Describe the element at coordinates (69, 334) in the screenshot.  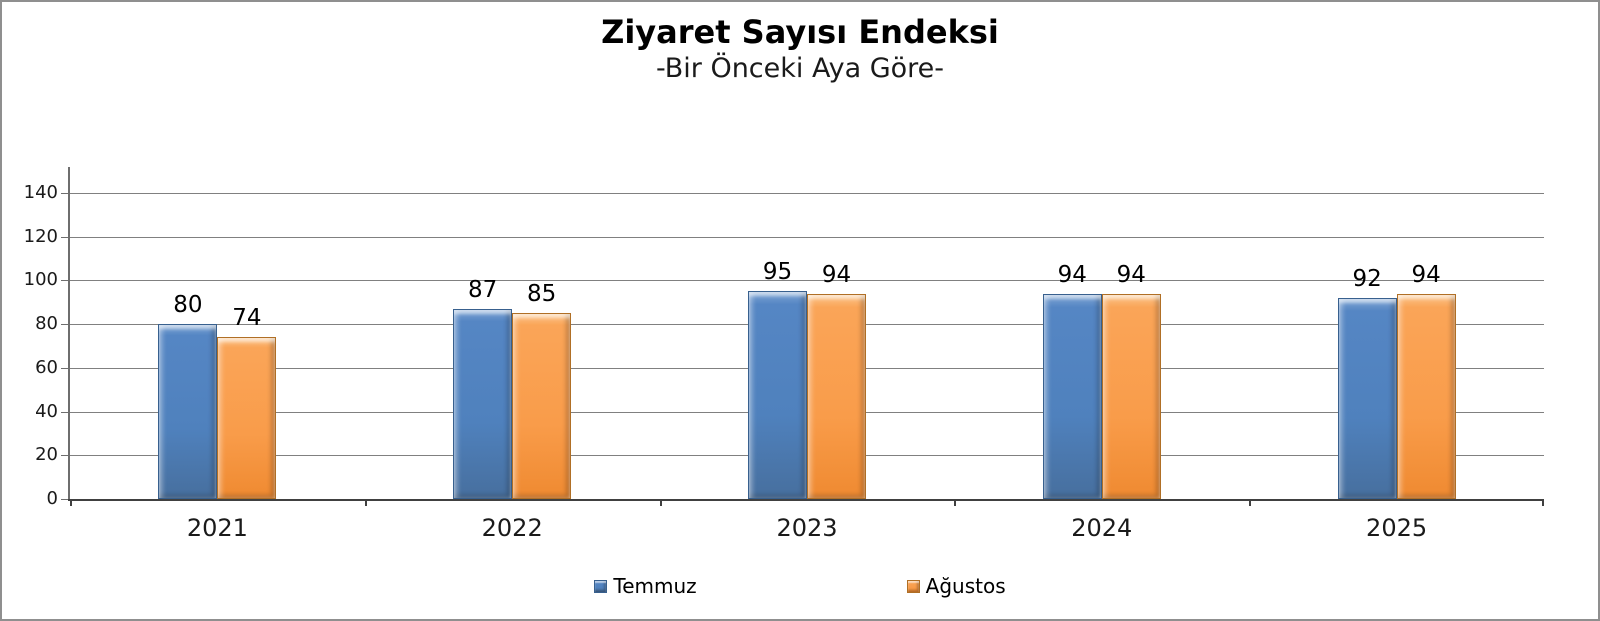
I see `y-axis-line` at that location.